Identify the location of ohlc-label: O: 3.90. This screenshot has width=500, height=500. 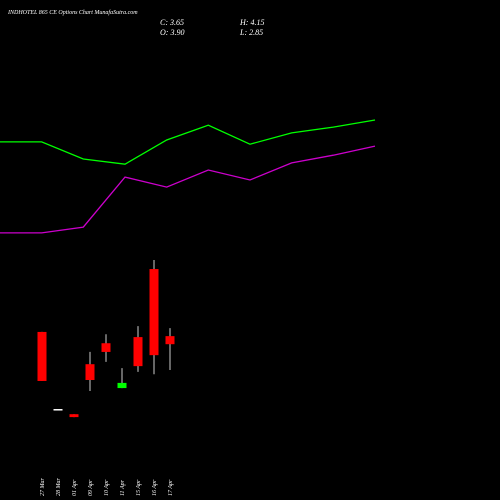
(172, 32).